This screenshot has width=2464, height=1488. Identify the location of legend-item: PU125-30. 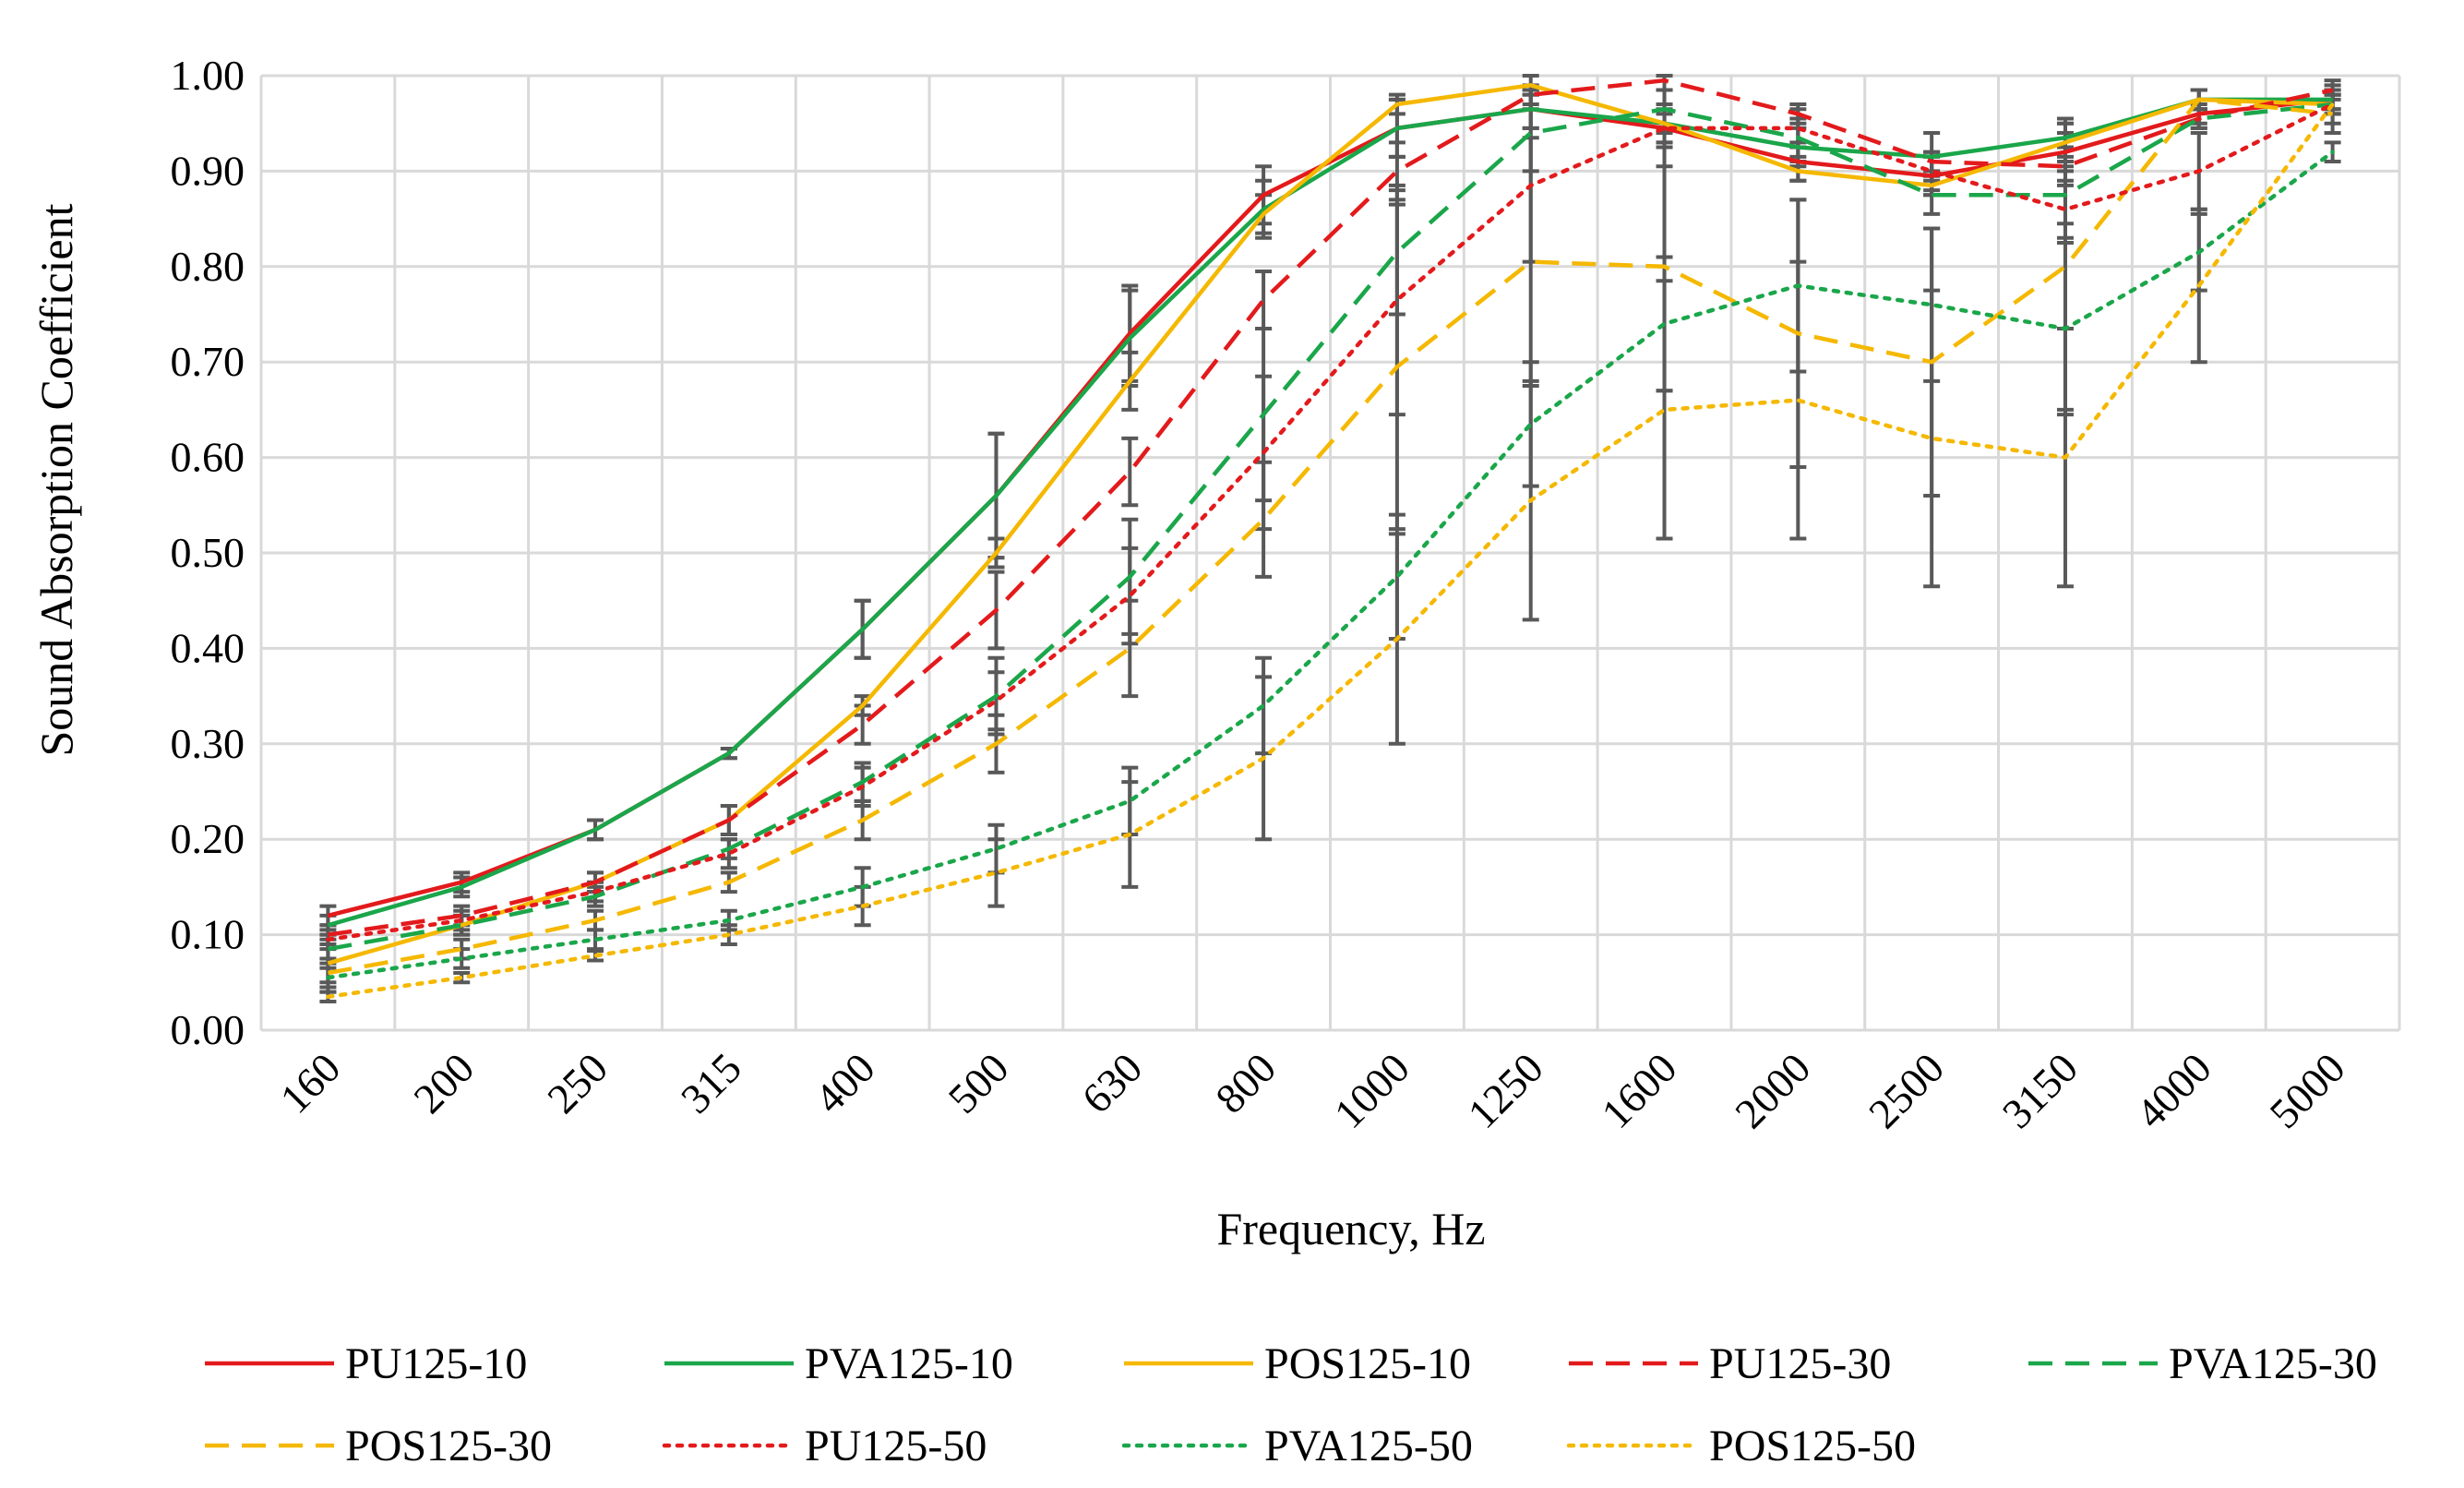
(1730, 1363).